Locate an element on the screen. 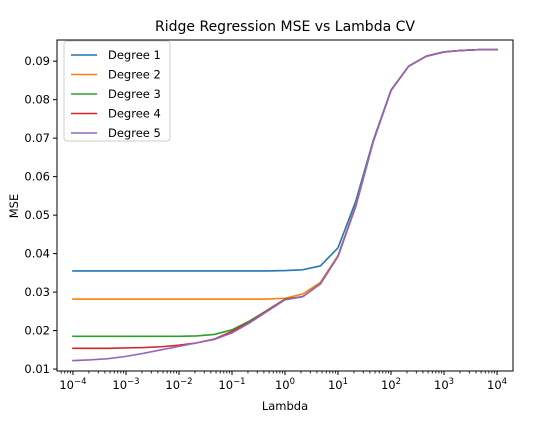  legend-label-2: Degree 2 is located at coordinates (134, 75).